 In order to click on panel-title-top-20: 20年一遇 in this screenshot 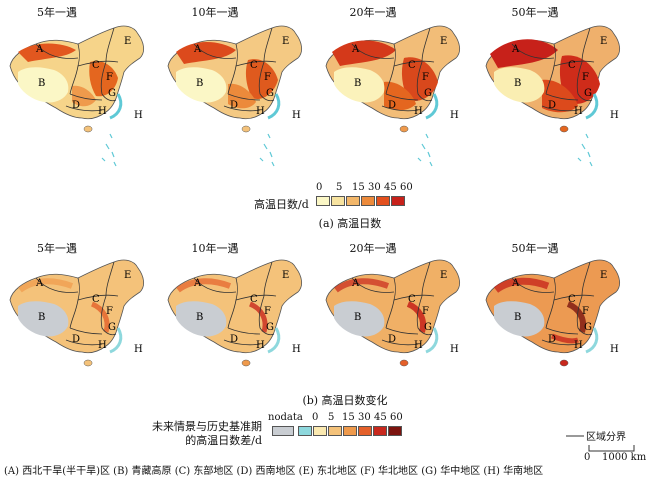, I will do `click(373, 12)`.